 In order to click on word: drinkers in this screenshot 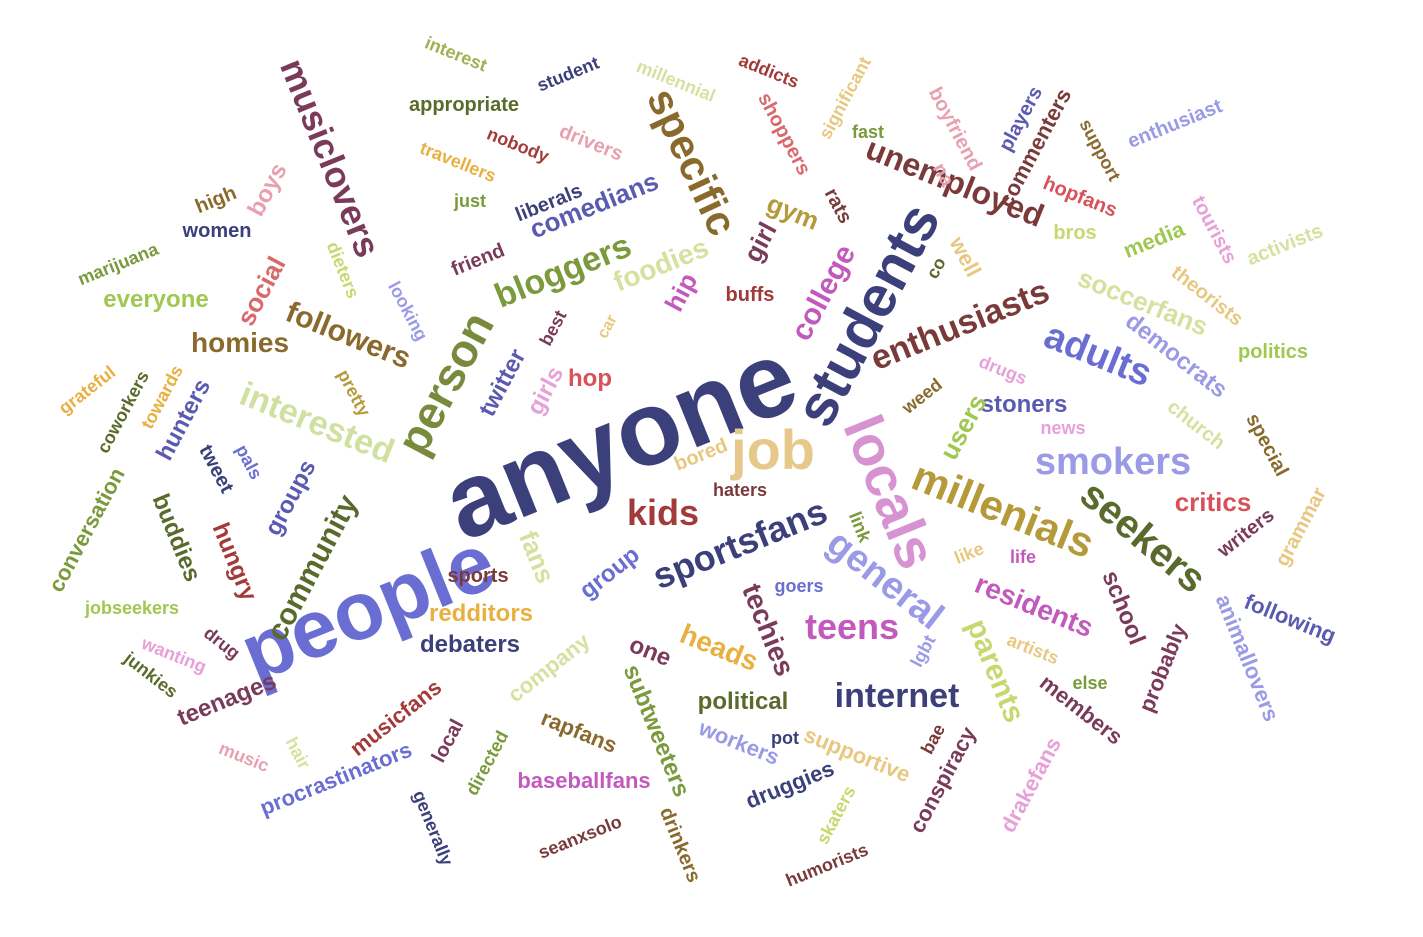, I will do `click(680, 845)`.